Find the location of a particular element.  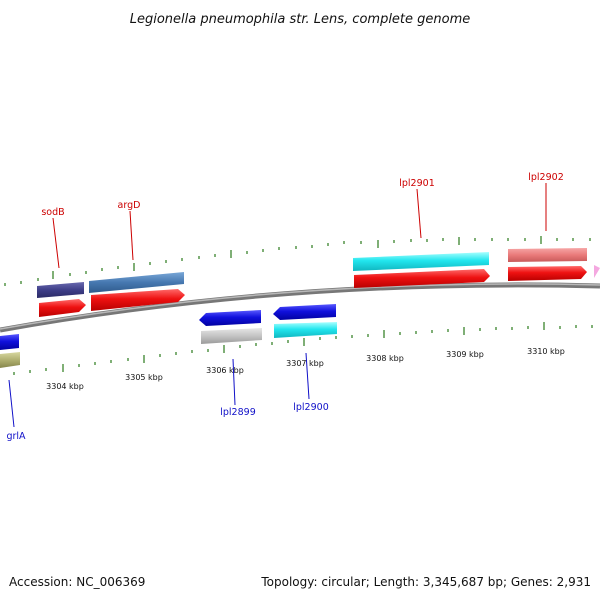

gene-label-argD: argD is located at coordinates (129, 205).